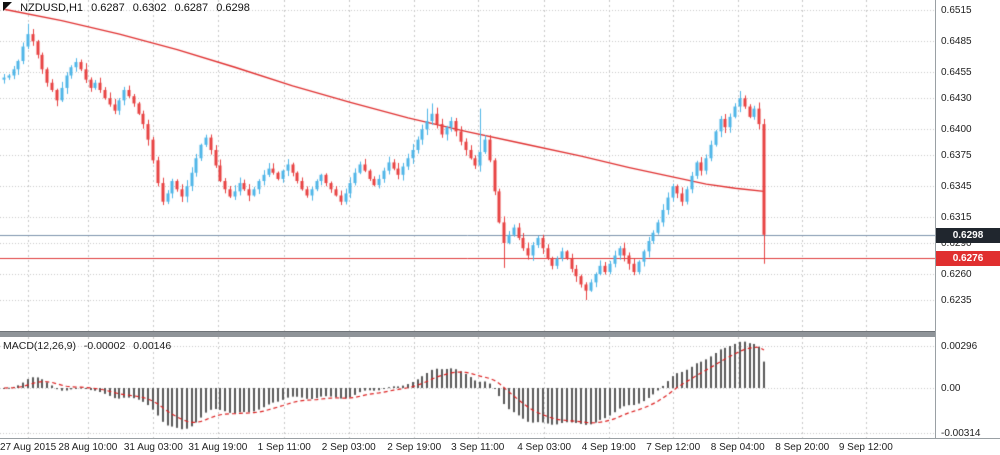  I want to click on price-tick-label: 0.6290, so click(956, 244).